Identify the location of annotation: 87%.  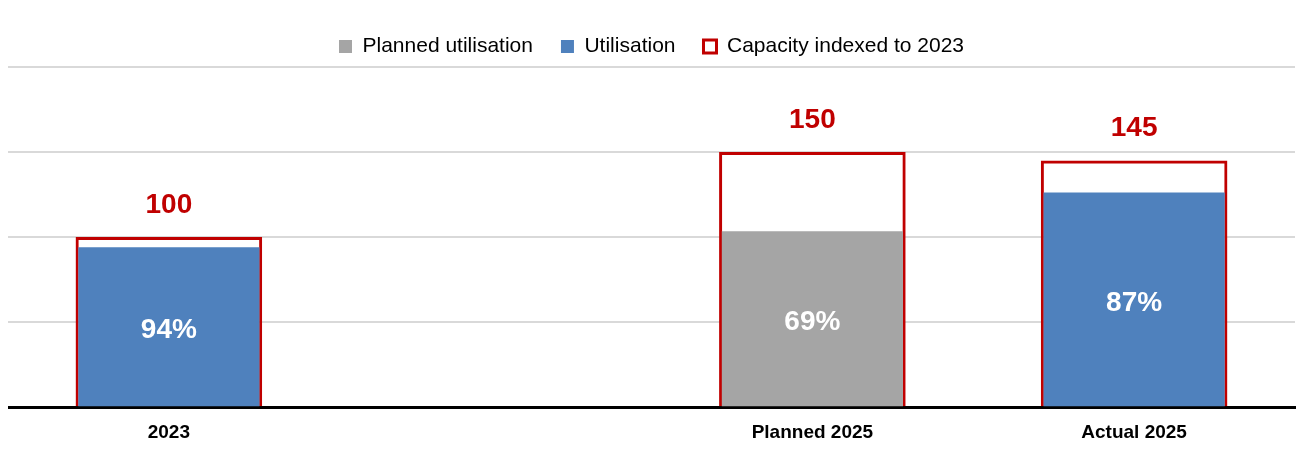
(1134, 302).